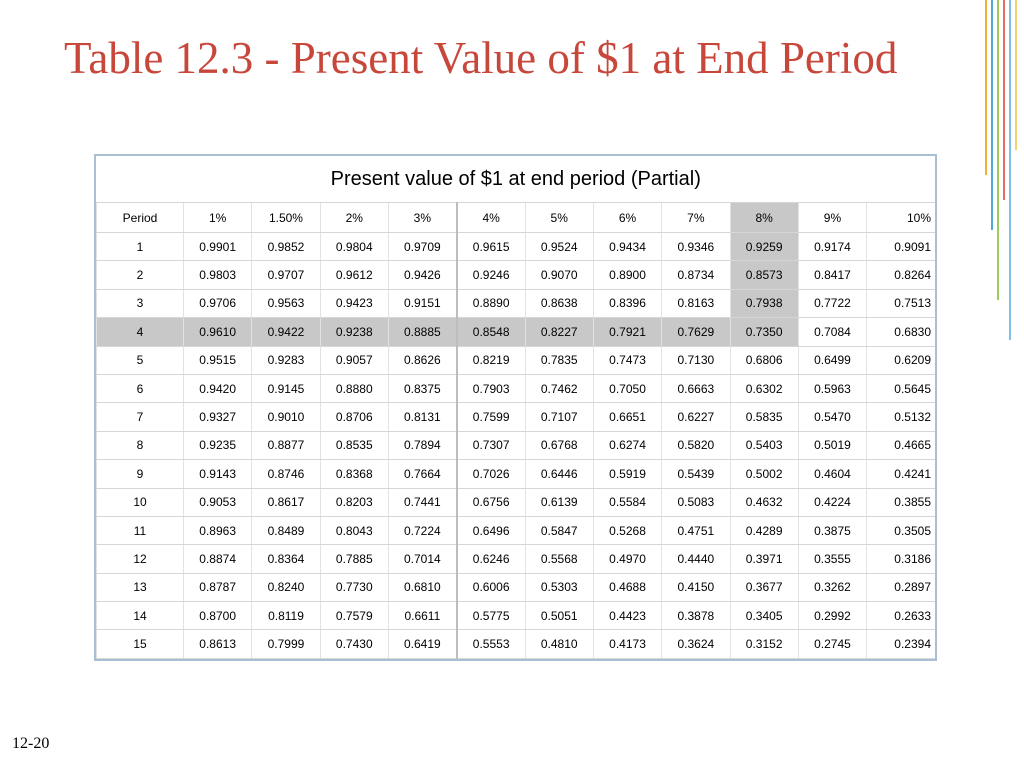 This screenshot has width=1024, height=768. What do you see at coordinates (832, 417) in the screenshot?
I see `cell: 0.5470` at bounding box center [832, 417].